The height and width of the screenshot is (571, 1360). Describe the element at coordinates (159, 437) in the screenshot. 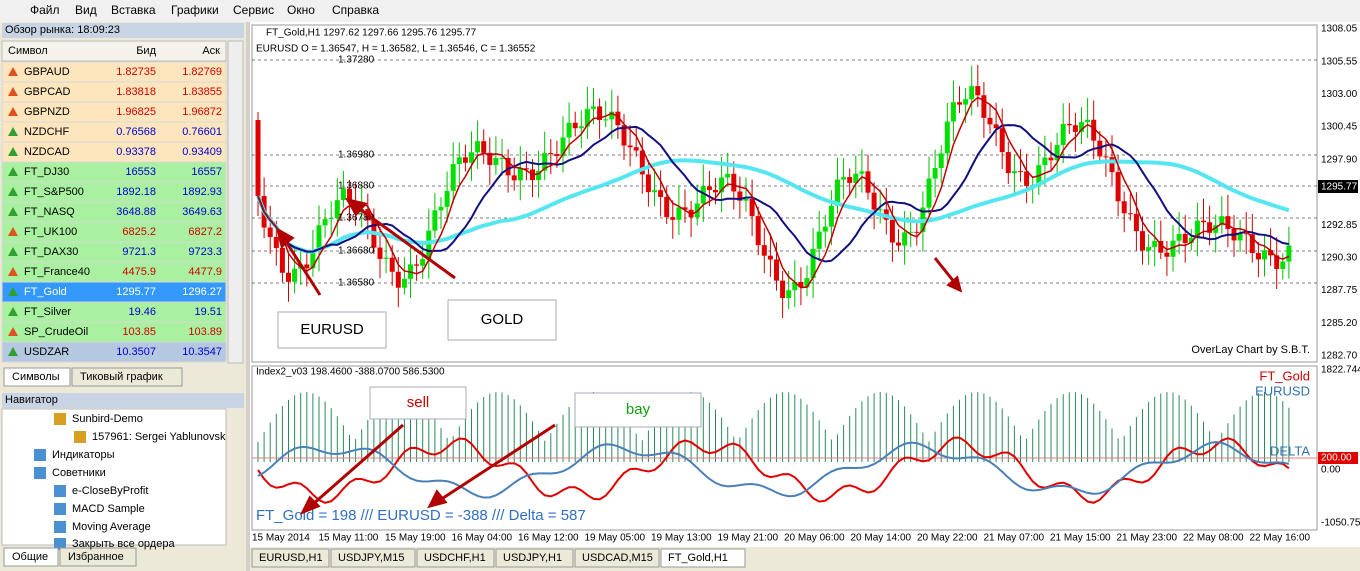

I see `tree-item: 157961: Sergei Yablunovsk` at that location.